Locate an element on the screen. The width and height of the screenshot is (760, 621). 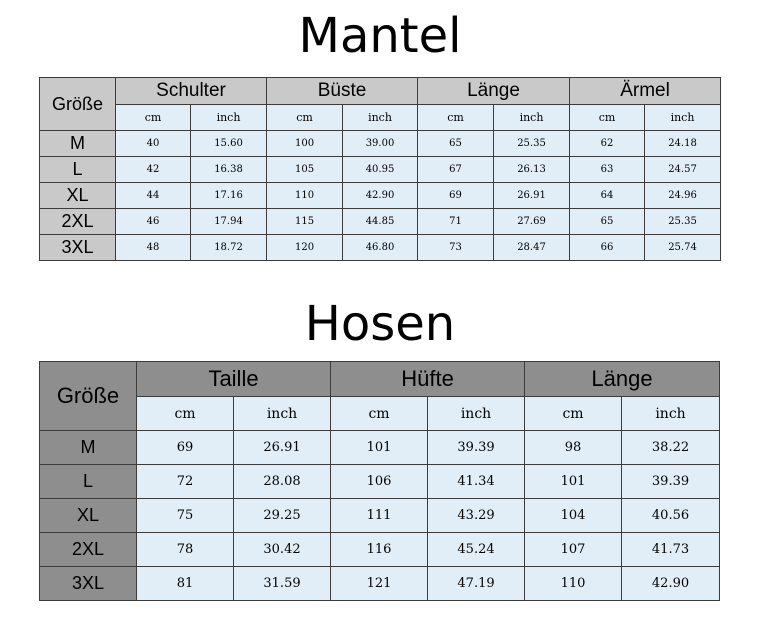
mantel-value-cell: 17.16 is located at coordinates (228, 195).